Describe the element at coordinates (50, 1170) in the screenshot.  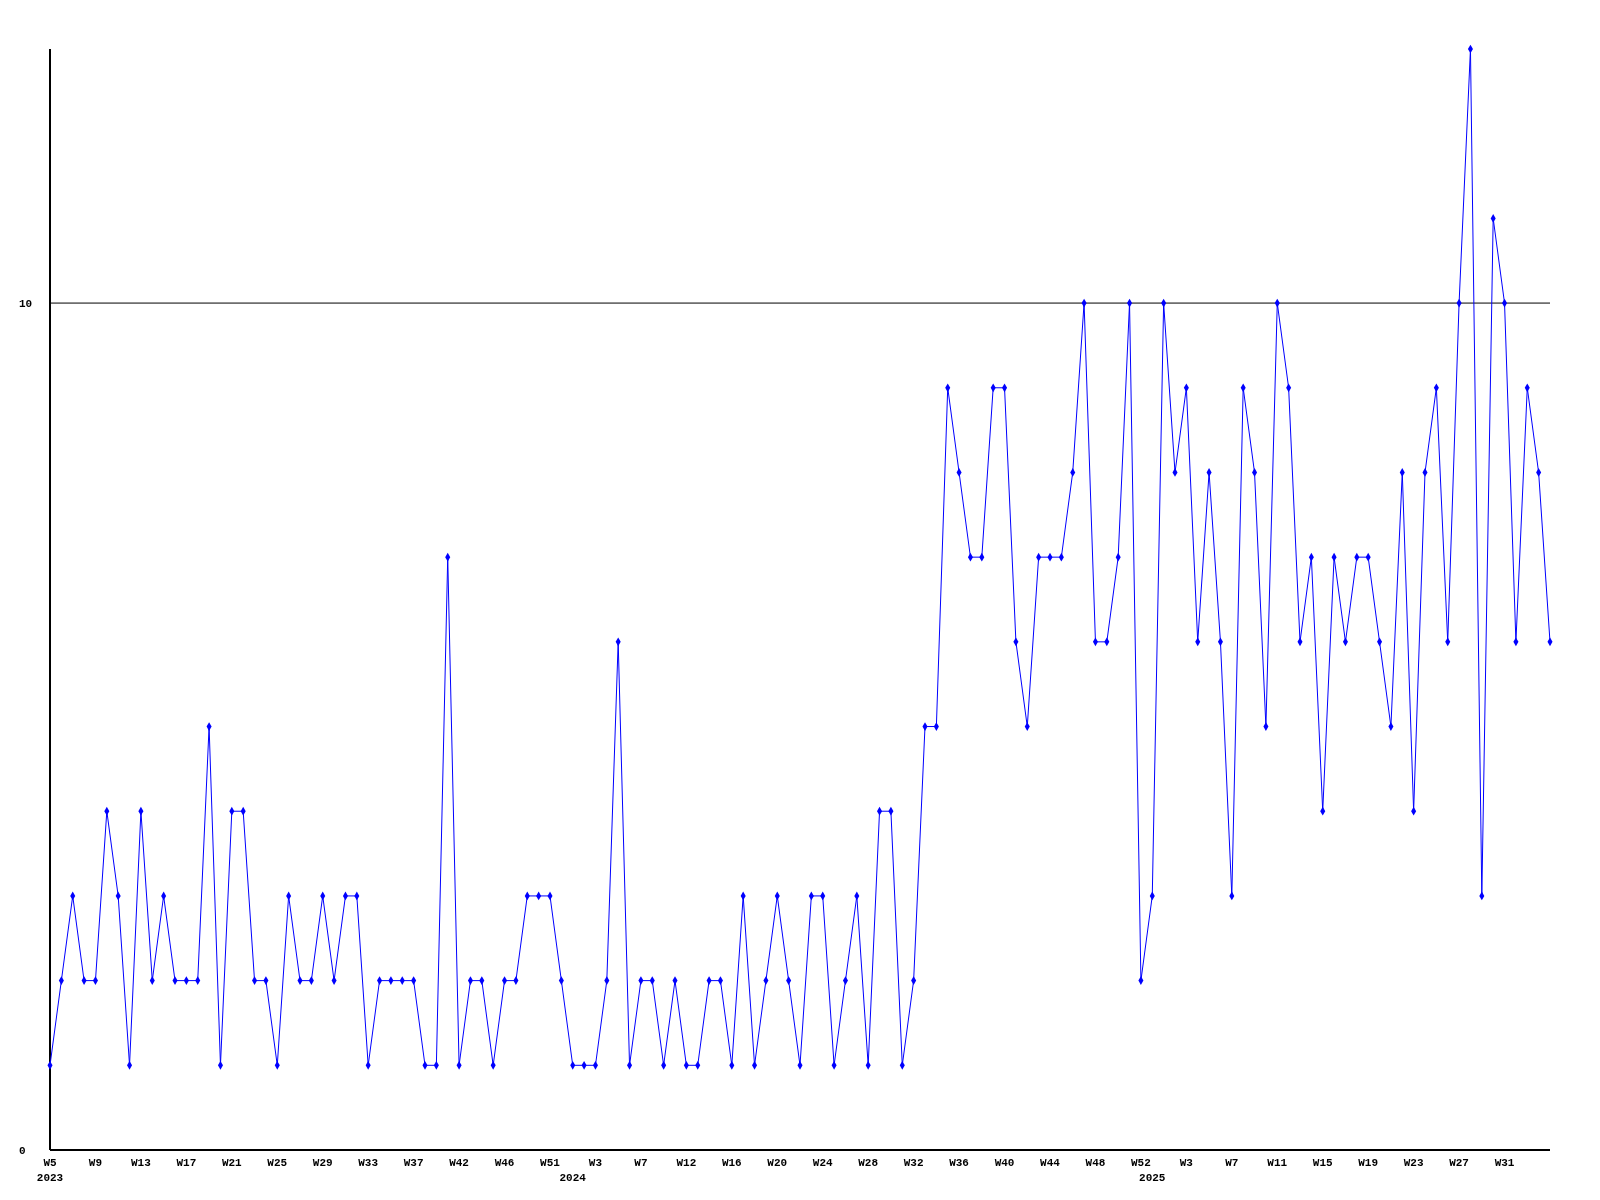
I see `x-tick-label: W5 2023` at that location.